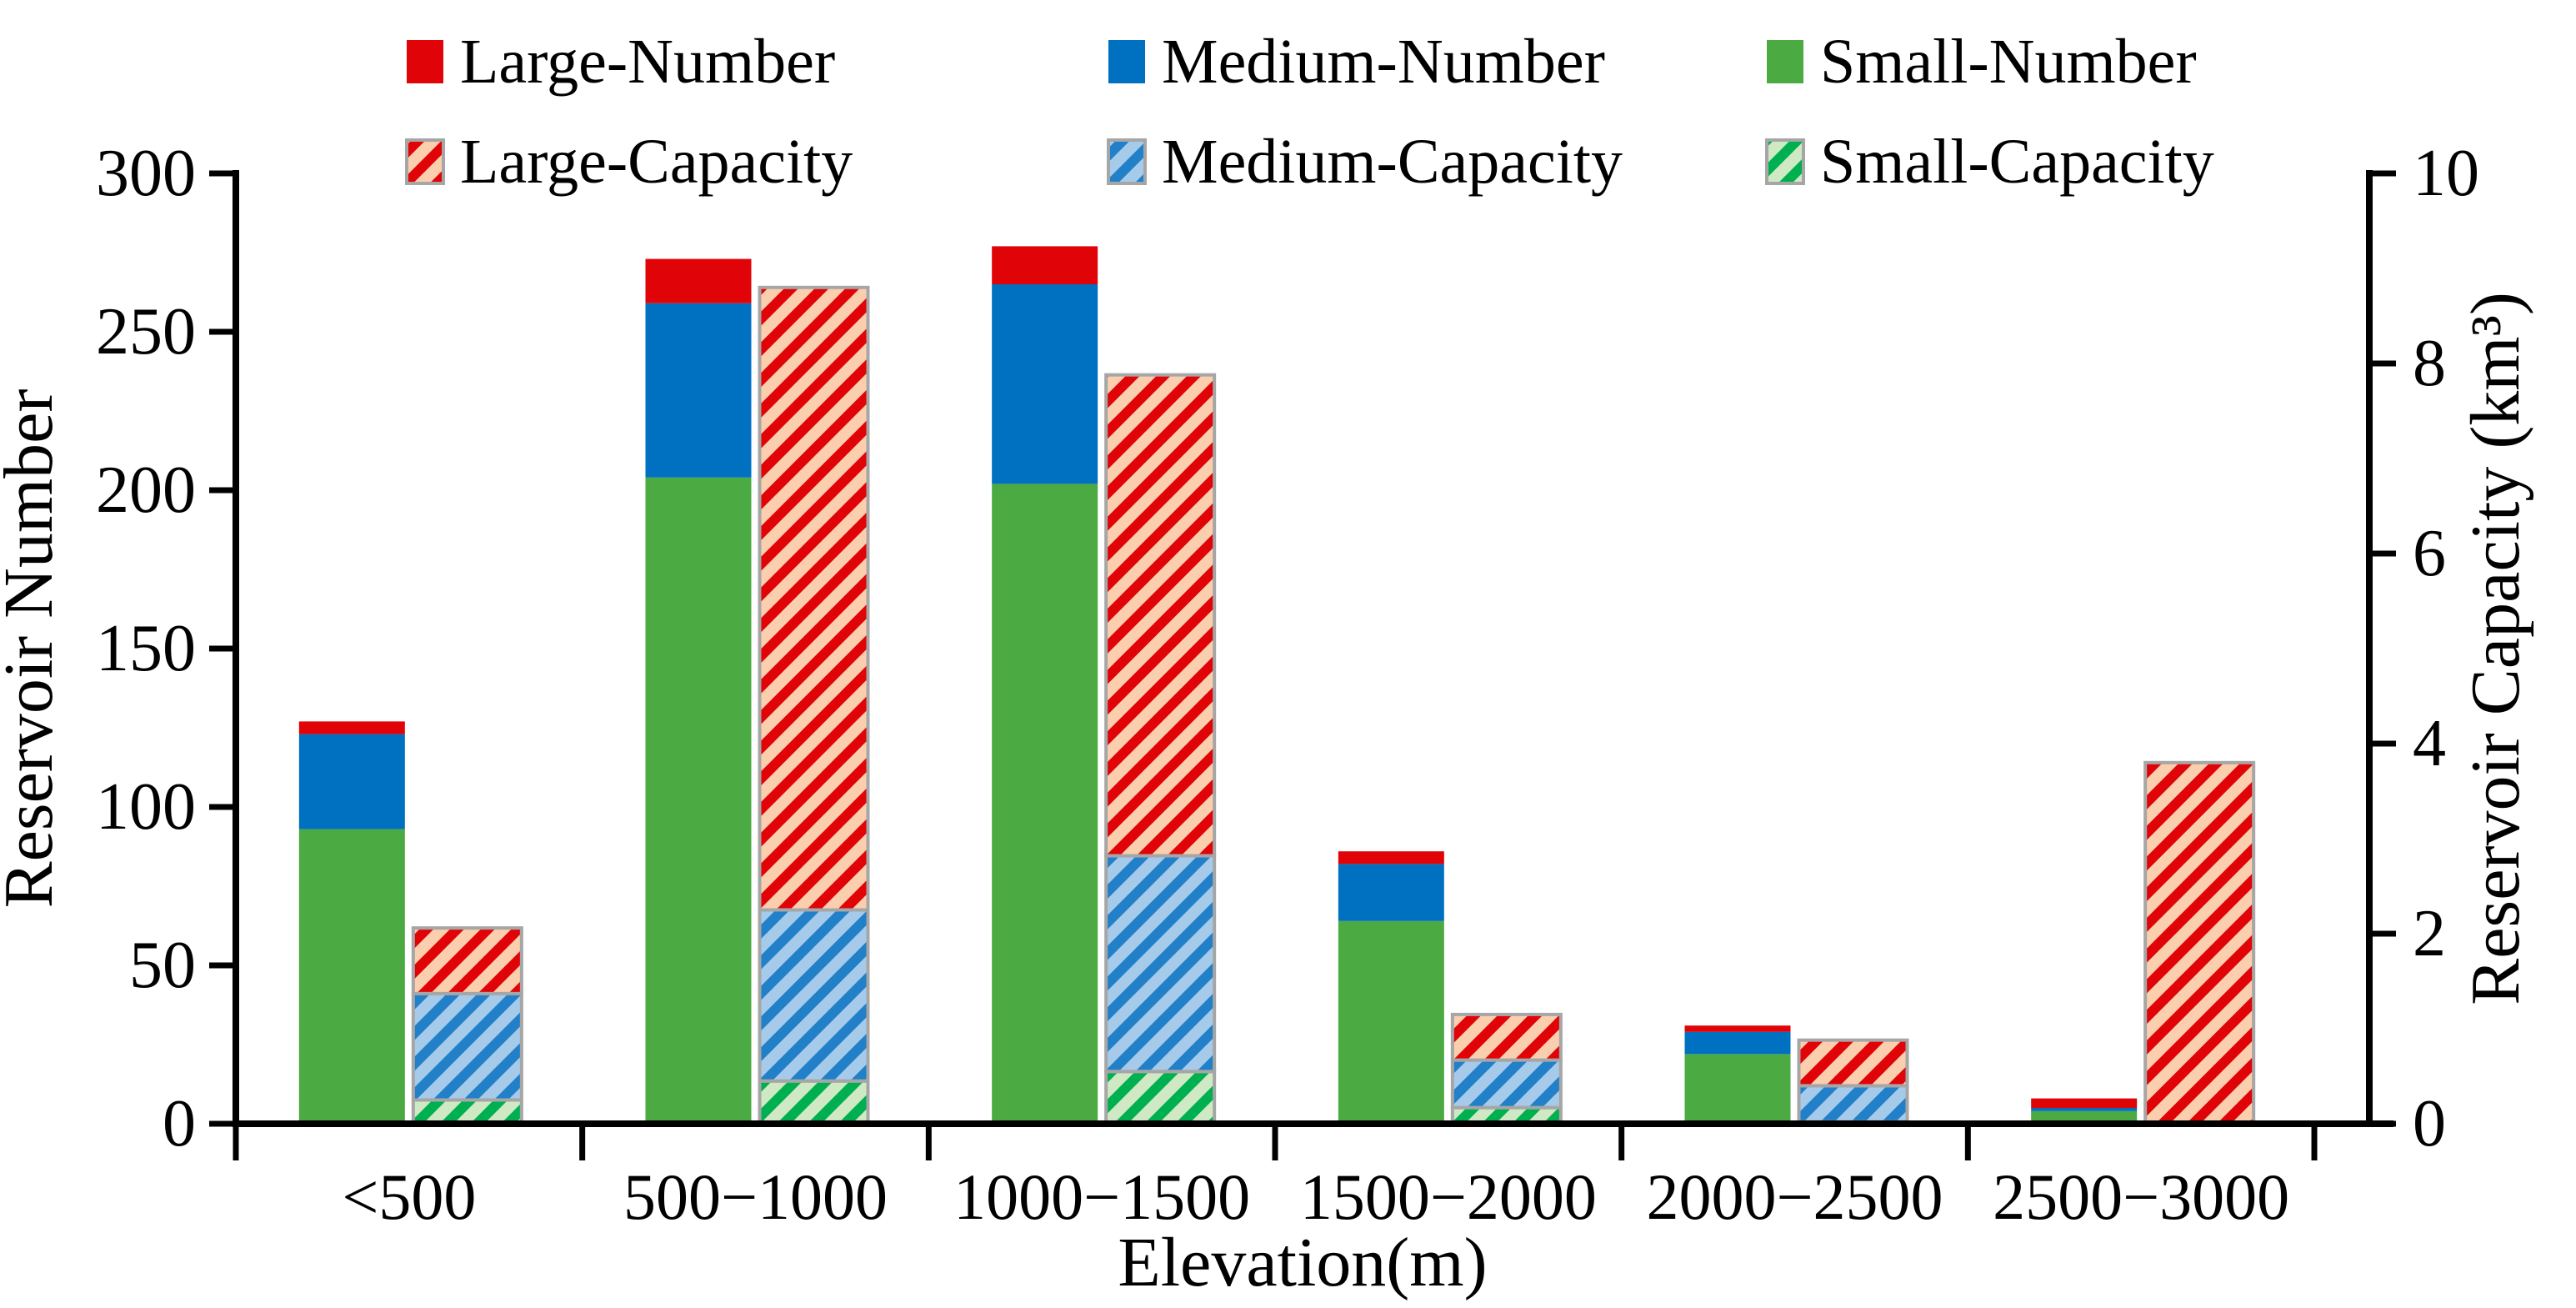 This screenshot has width=2576, height=1308. I want to click on legend-label: Large-Capacity, so click(656, 162).